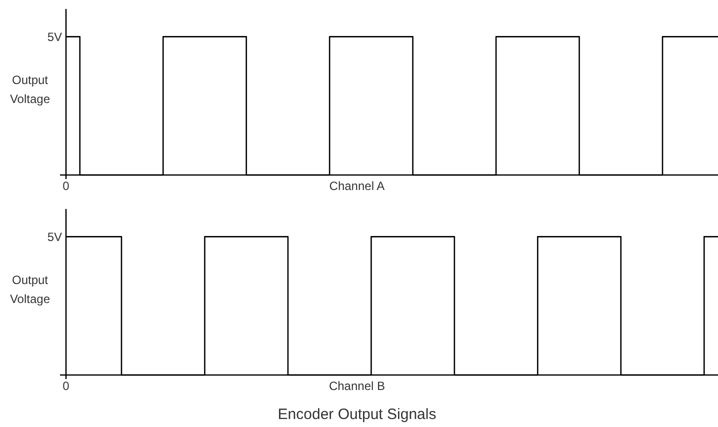  I want to click on text: Encoder Output Signals, so click(357, 414).